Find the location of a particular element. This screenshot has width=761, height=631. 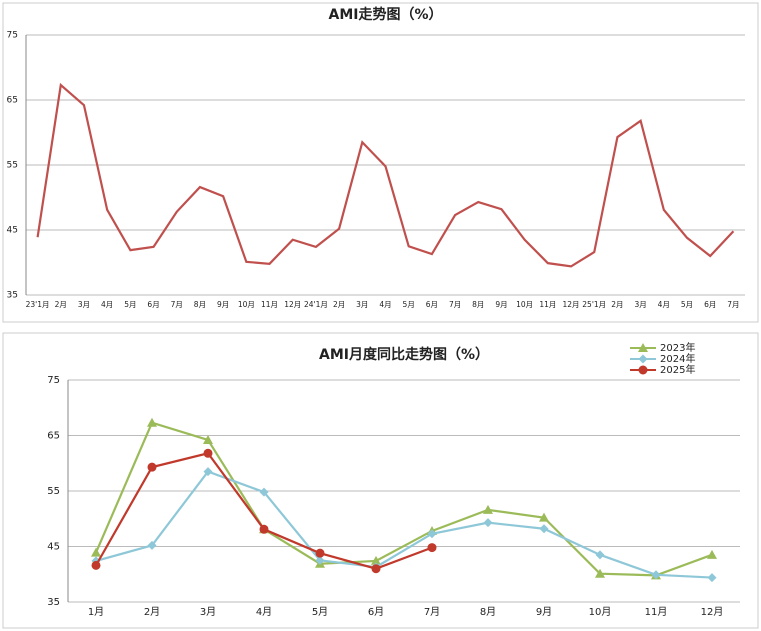

chart-title: AMI月度同比走势图（%） is located at coordinates (404, 354).